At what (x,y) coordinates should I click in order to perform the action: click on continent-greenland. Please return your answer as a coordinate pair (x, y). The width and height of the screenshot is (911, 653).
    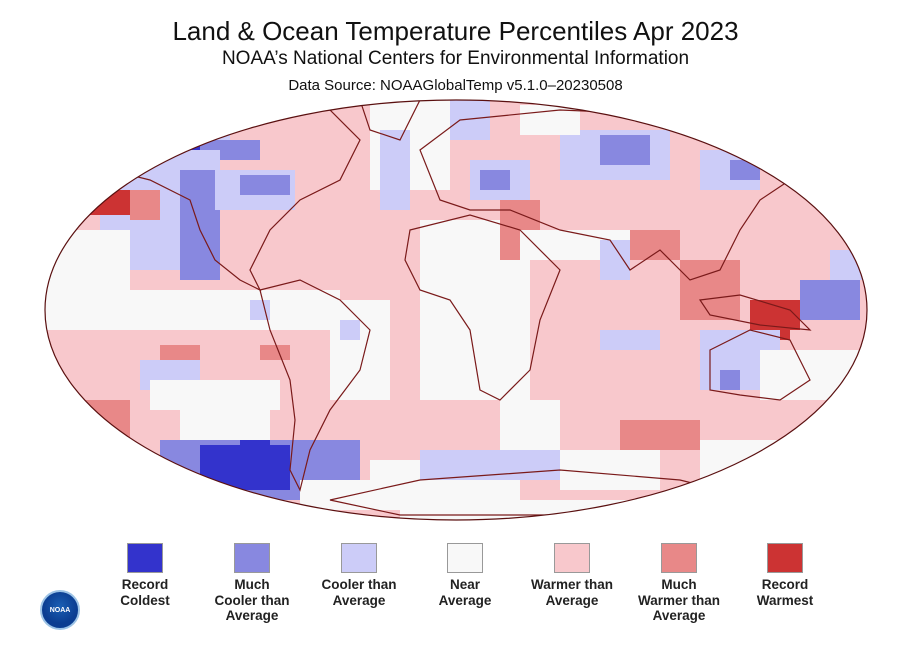
    Looking at the image, I should click on (390, 120).